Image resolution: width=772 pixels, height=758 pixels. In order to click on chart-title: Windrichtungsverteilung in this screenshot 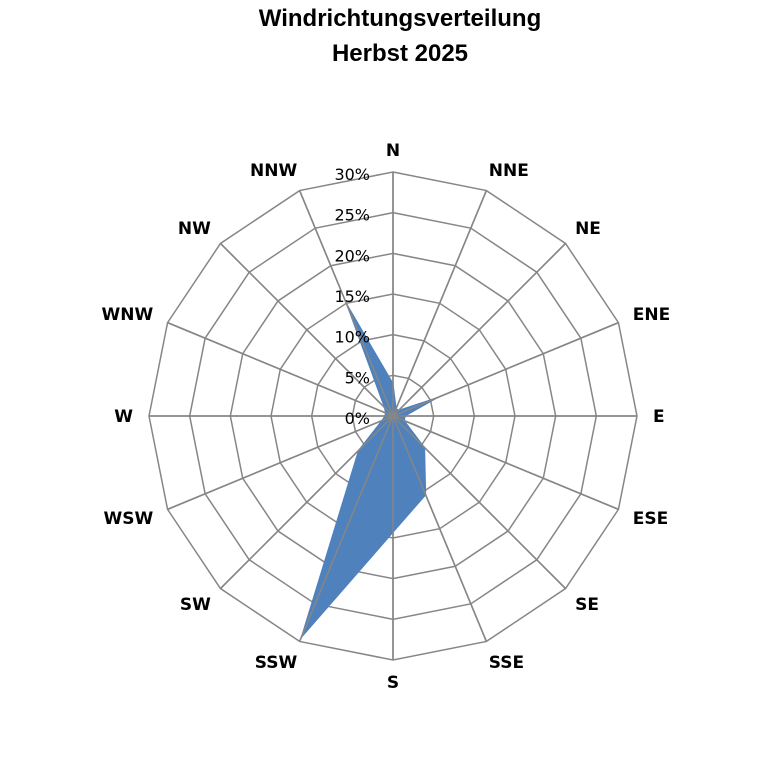, I will do `click(400, 18)`.